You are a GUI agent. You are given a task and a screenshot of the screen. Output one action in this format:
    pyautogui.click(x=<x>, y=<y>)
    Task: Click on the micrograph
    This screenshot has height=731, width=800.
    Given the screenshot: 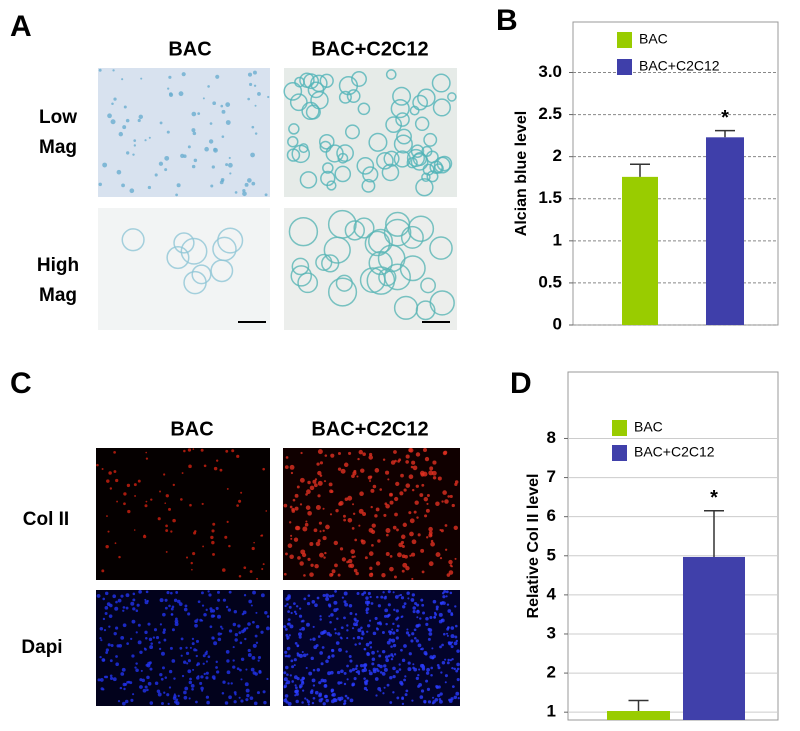 What is the action you would take?
    pyautogui.click(x=183, y=514)
    